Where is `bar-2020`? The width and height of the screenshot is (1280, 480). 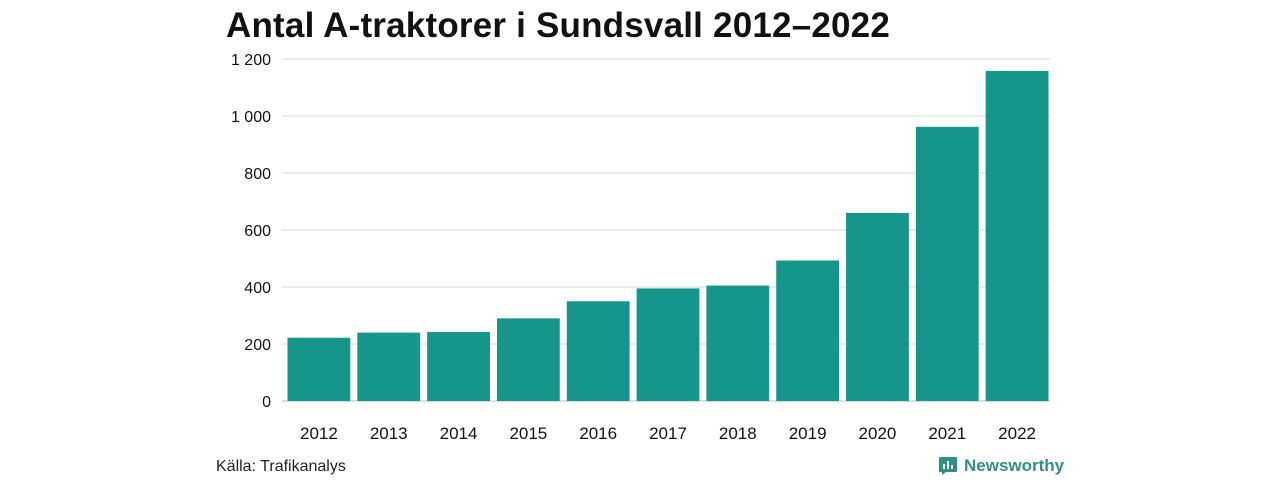
bar-2020 is located at coordinates (877, 306).